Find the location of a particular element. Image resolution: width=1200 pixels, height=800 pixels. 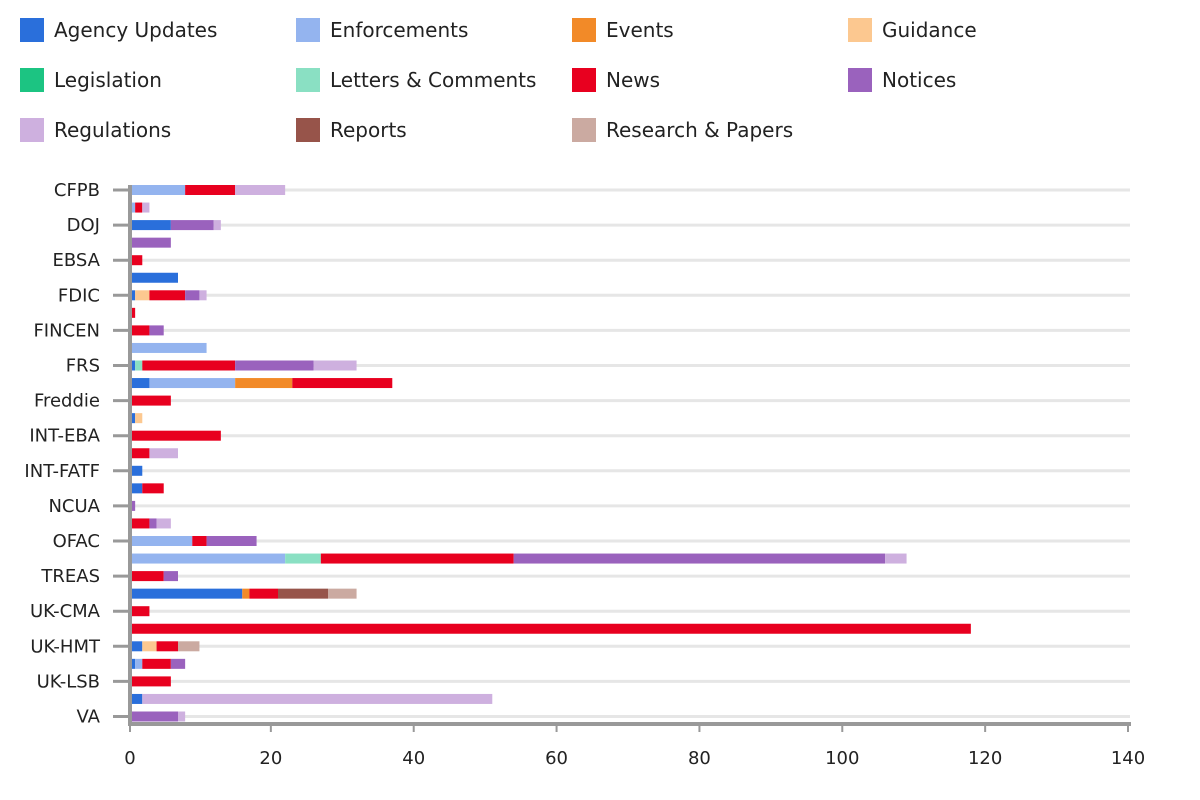

x-tick-label: 40 is located at coordinates (413, 758).